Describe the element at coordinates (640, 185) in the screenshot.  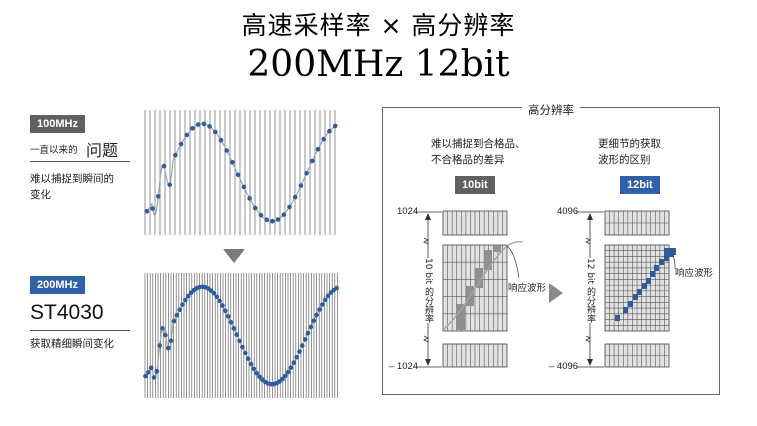
I see `bit-tag-12bit: 12bit` at that location.